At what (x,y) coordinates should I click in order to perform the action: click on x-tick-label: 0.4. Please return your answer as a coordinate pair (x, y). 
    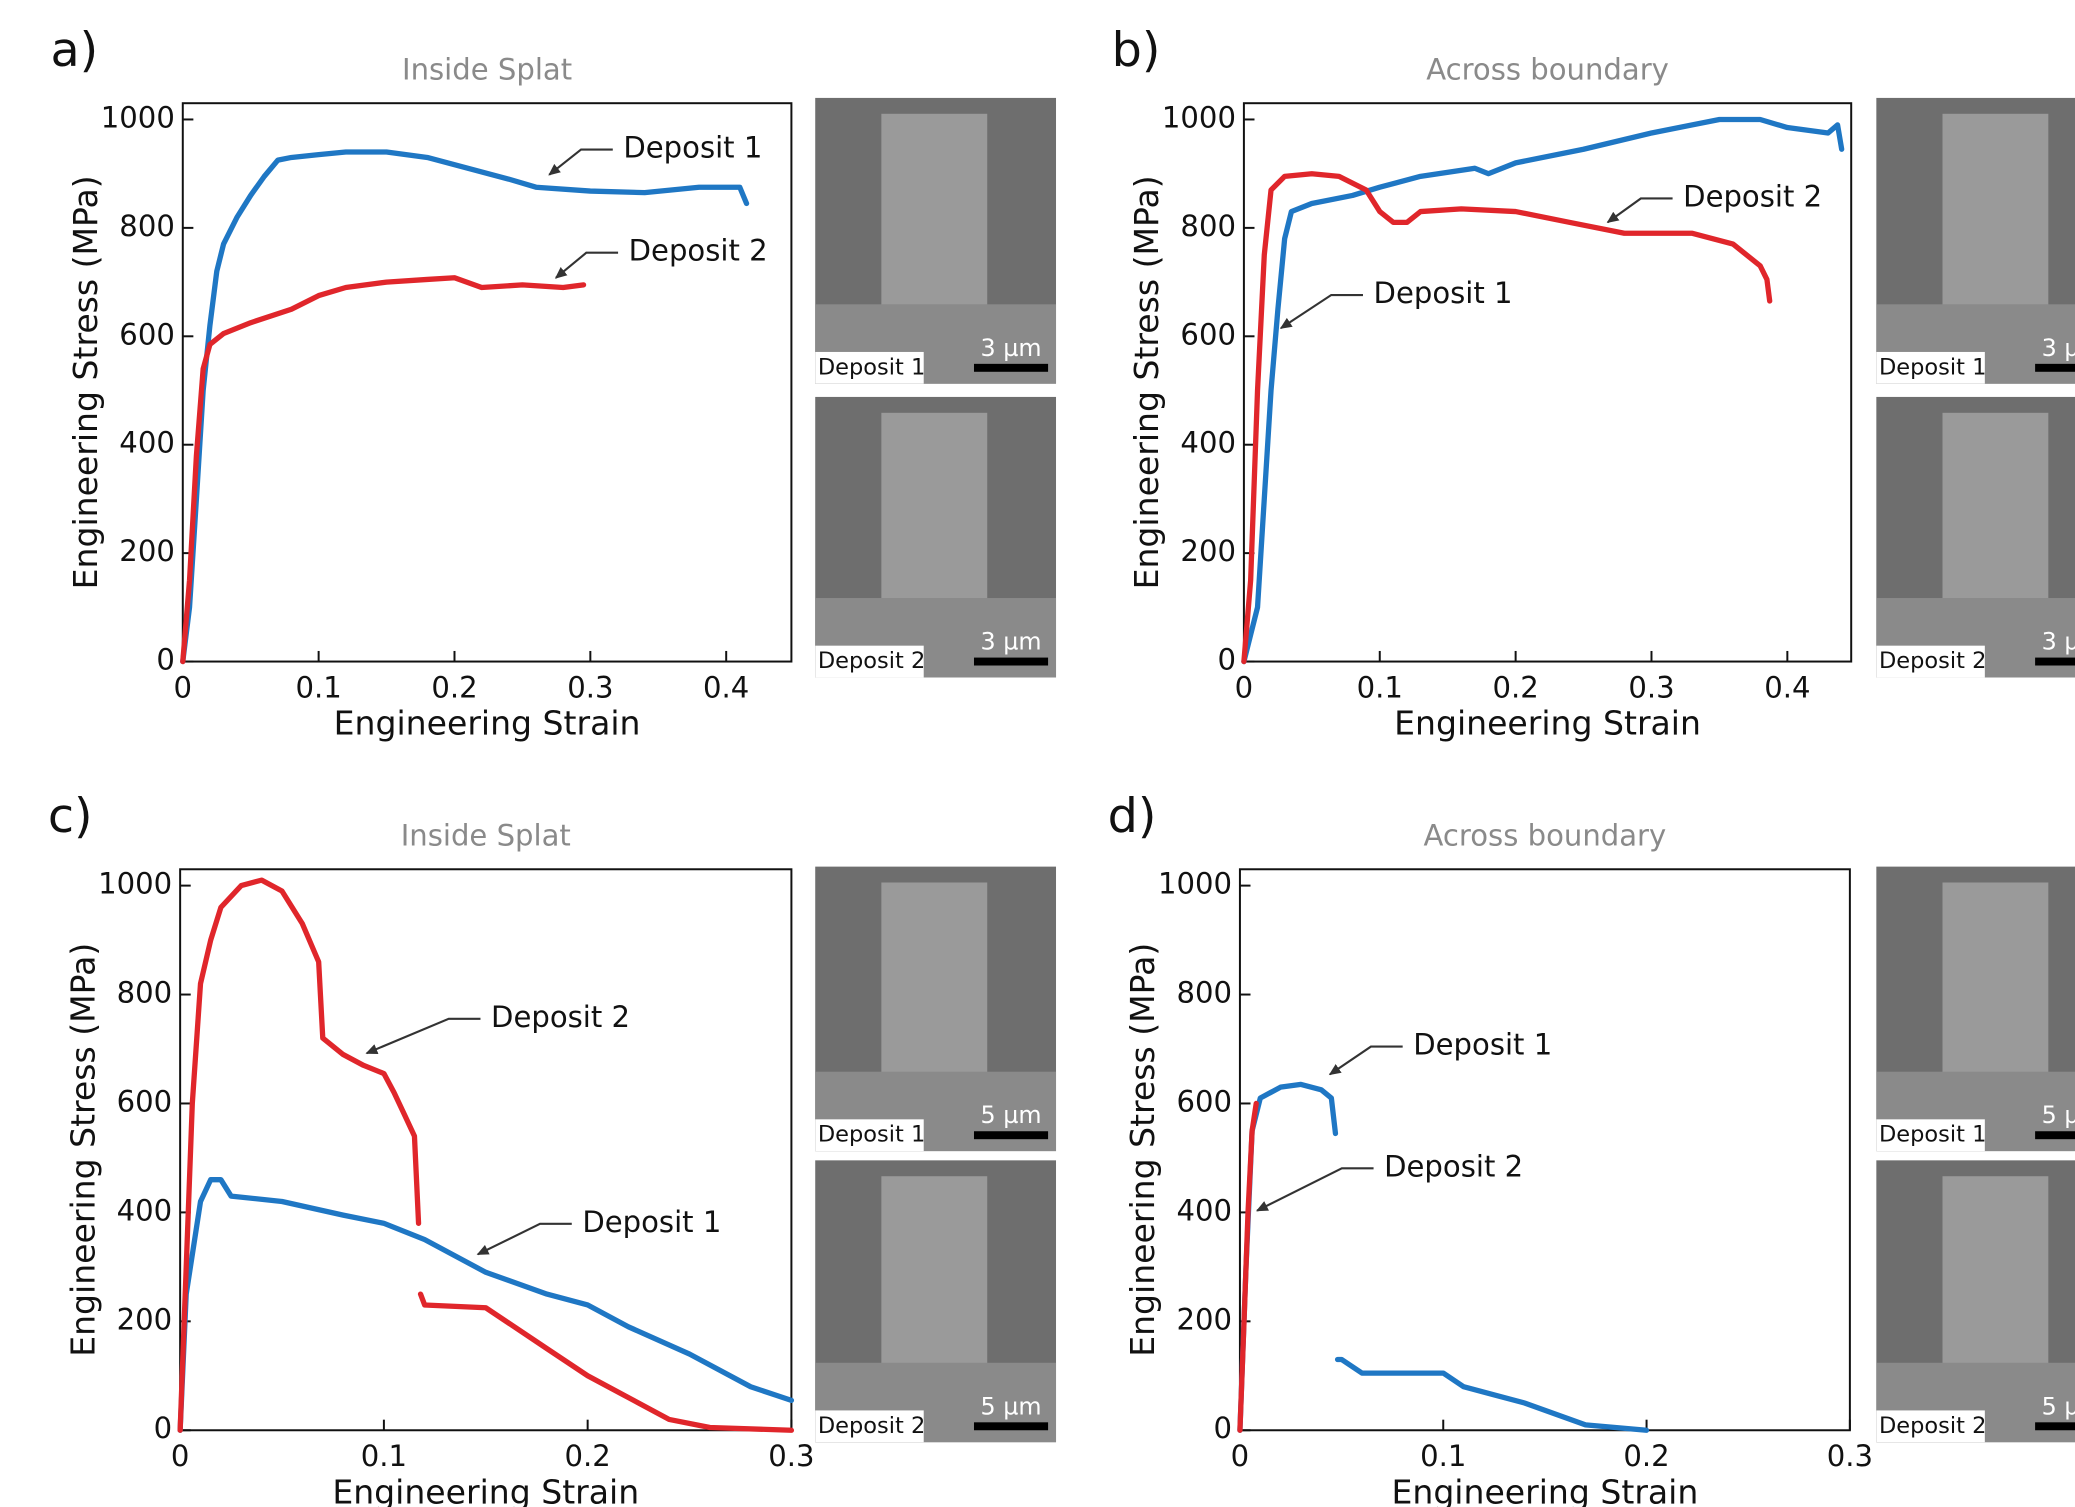
    Looking at the image, I should click on (1787, 687).